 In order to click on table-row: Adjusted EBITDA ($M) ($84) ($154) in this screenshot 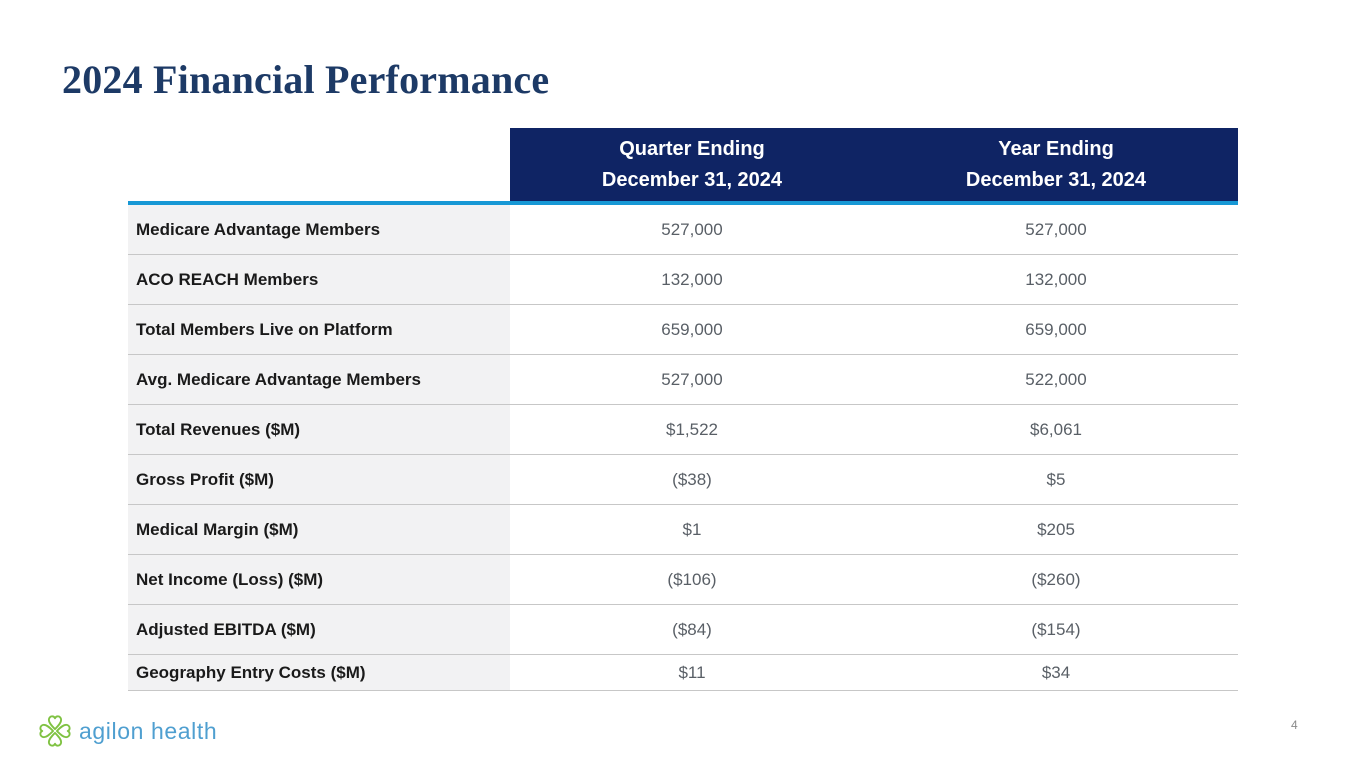, I will do `click(683, 630)`.